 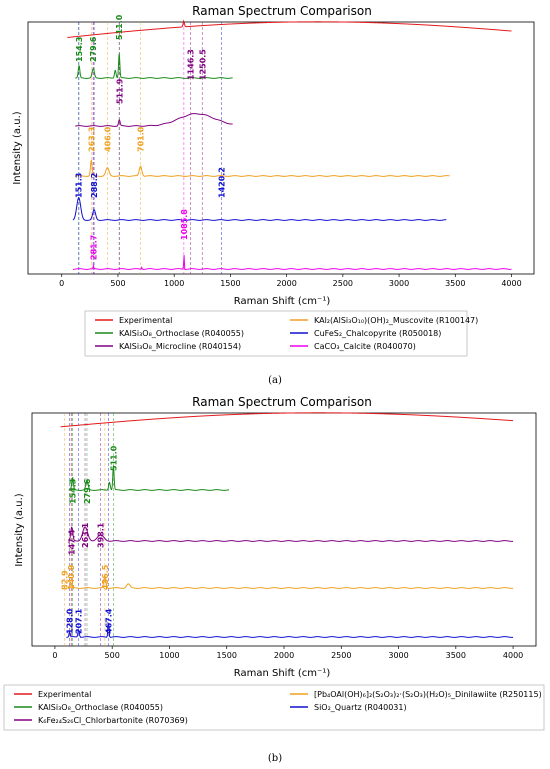 What do you see at coordinates (79, 185) in the screenshot?
I see `peak-label: 151.3` at bounding box center [79, 185].